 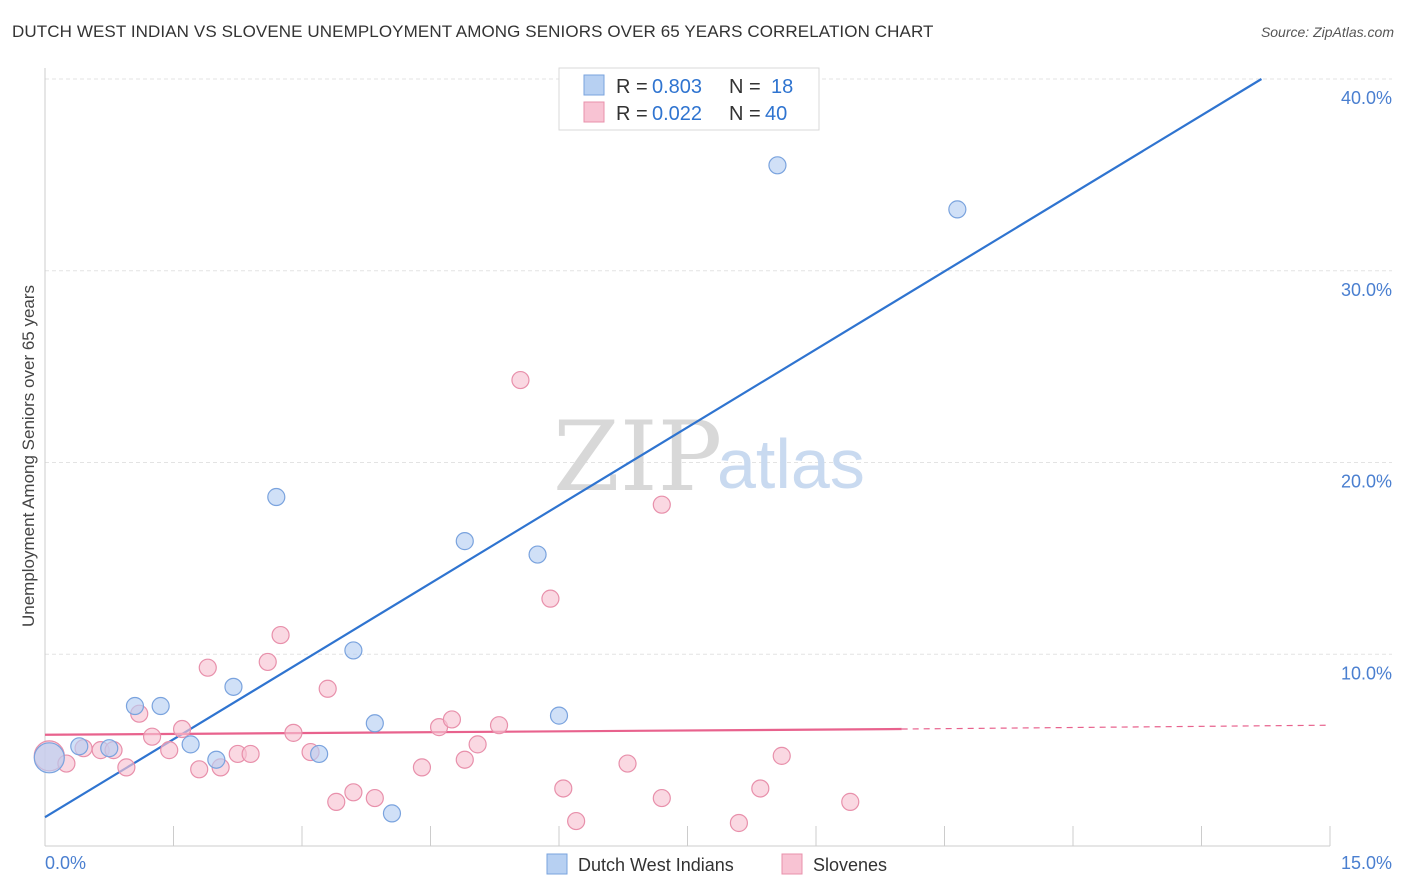 I want to click on legend-n-label-2: N =, so click(x=745, y=114).